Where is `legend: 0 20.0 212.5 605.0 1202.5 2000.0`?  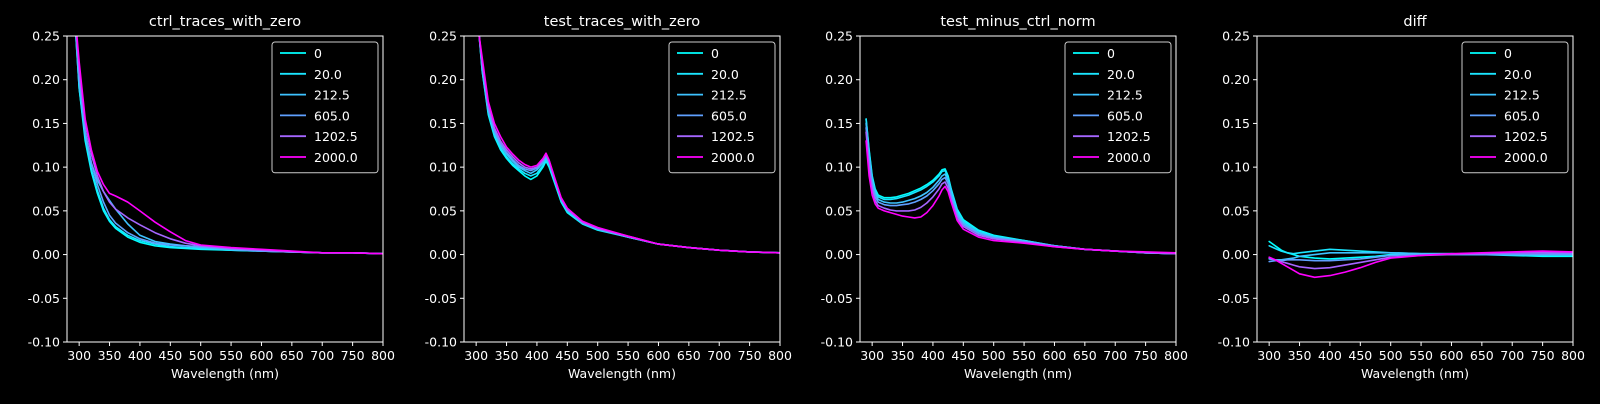
legend: 0 20.0 212.5 605.0 1202.5 2000.0 is located at coordinates (1118, 107).